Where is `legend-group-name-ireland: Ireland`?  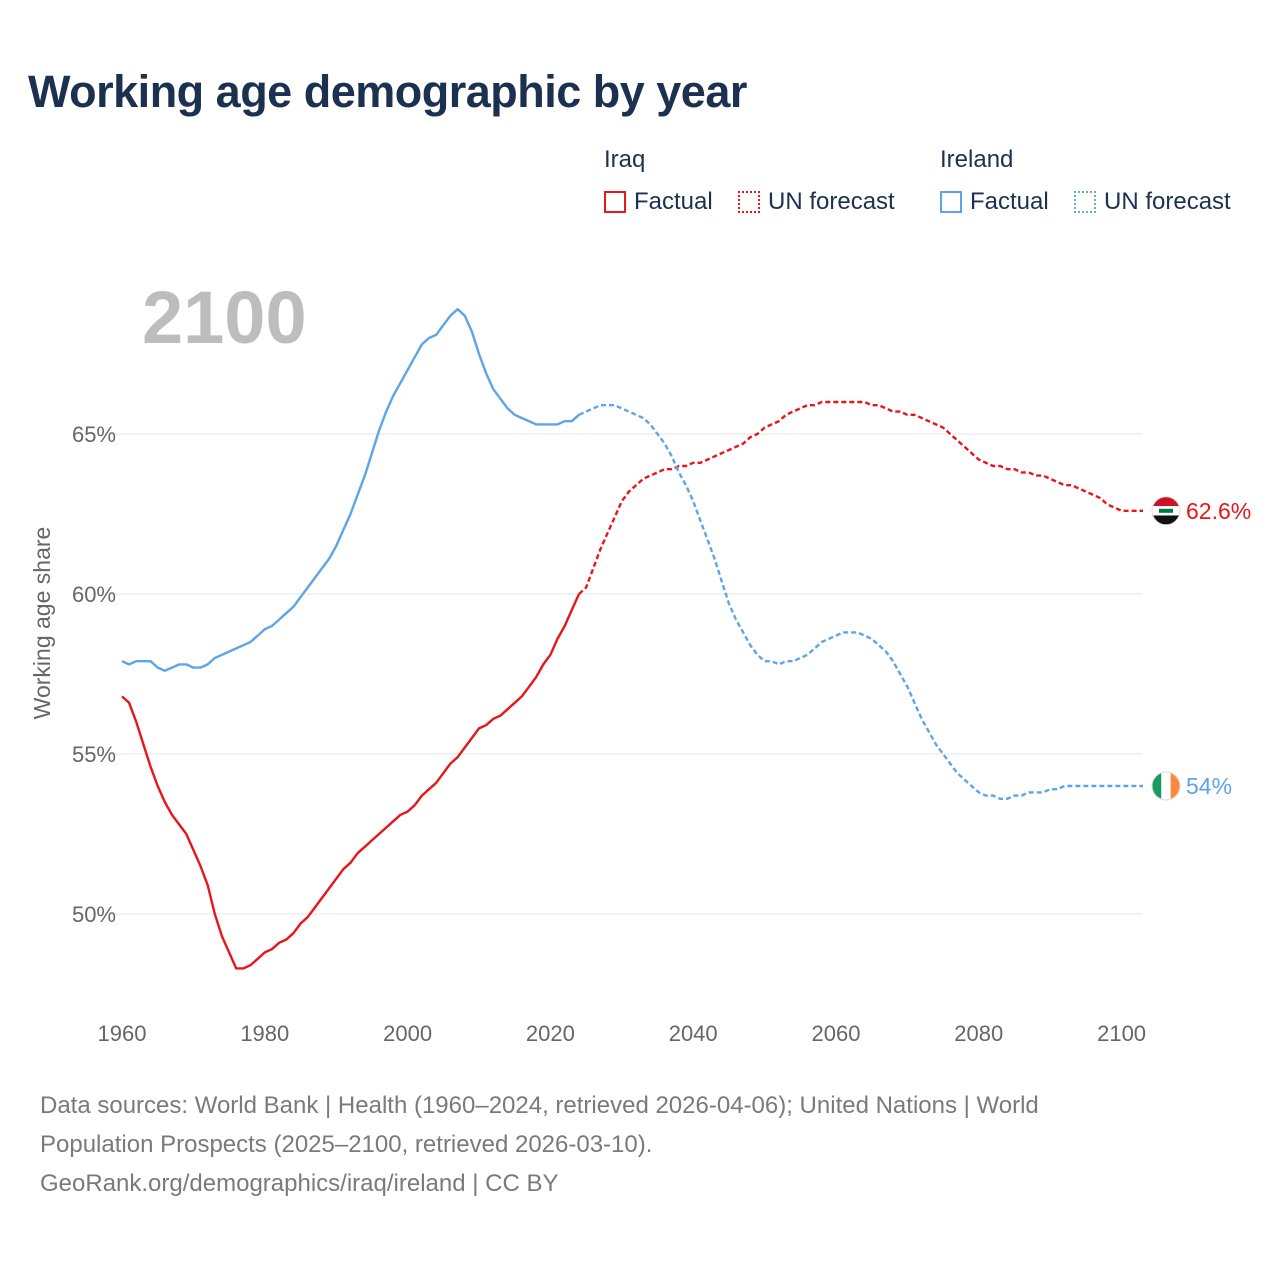
legend-group-name-ireland: Ireland is located at coordinates (977, 159).